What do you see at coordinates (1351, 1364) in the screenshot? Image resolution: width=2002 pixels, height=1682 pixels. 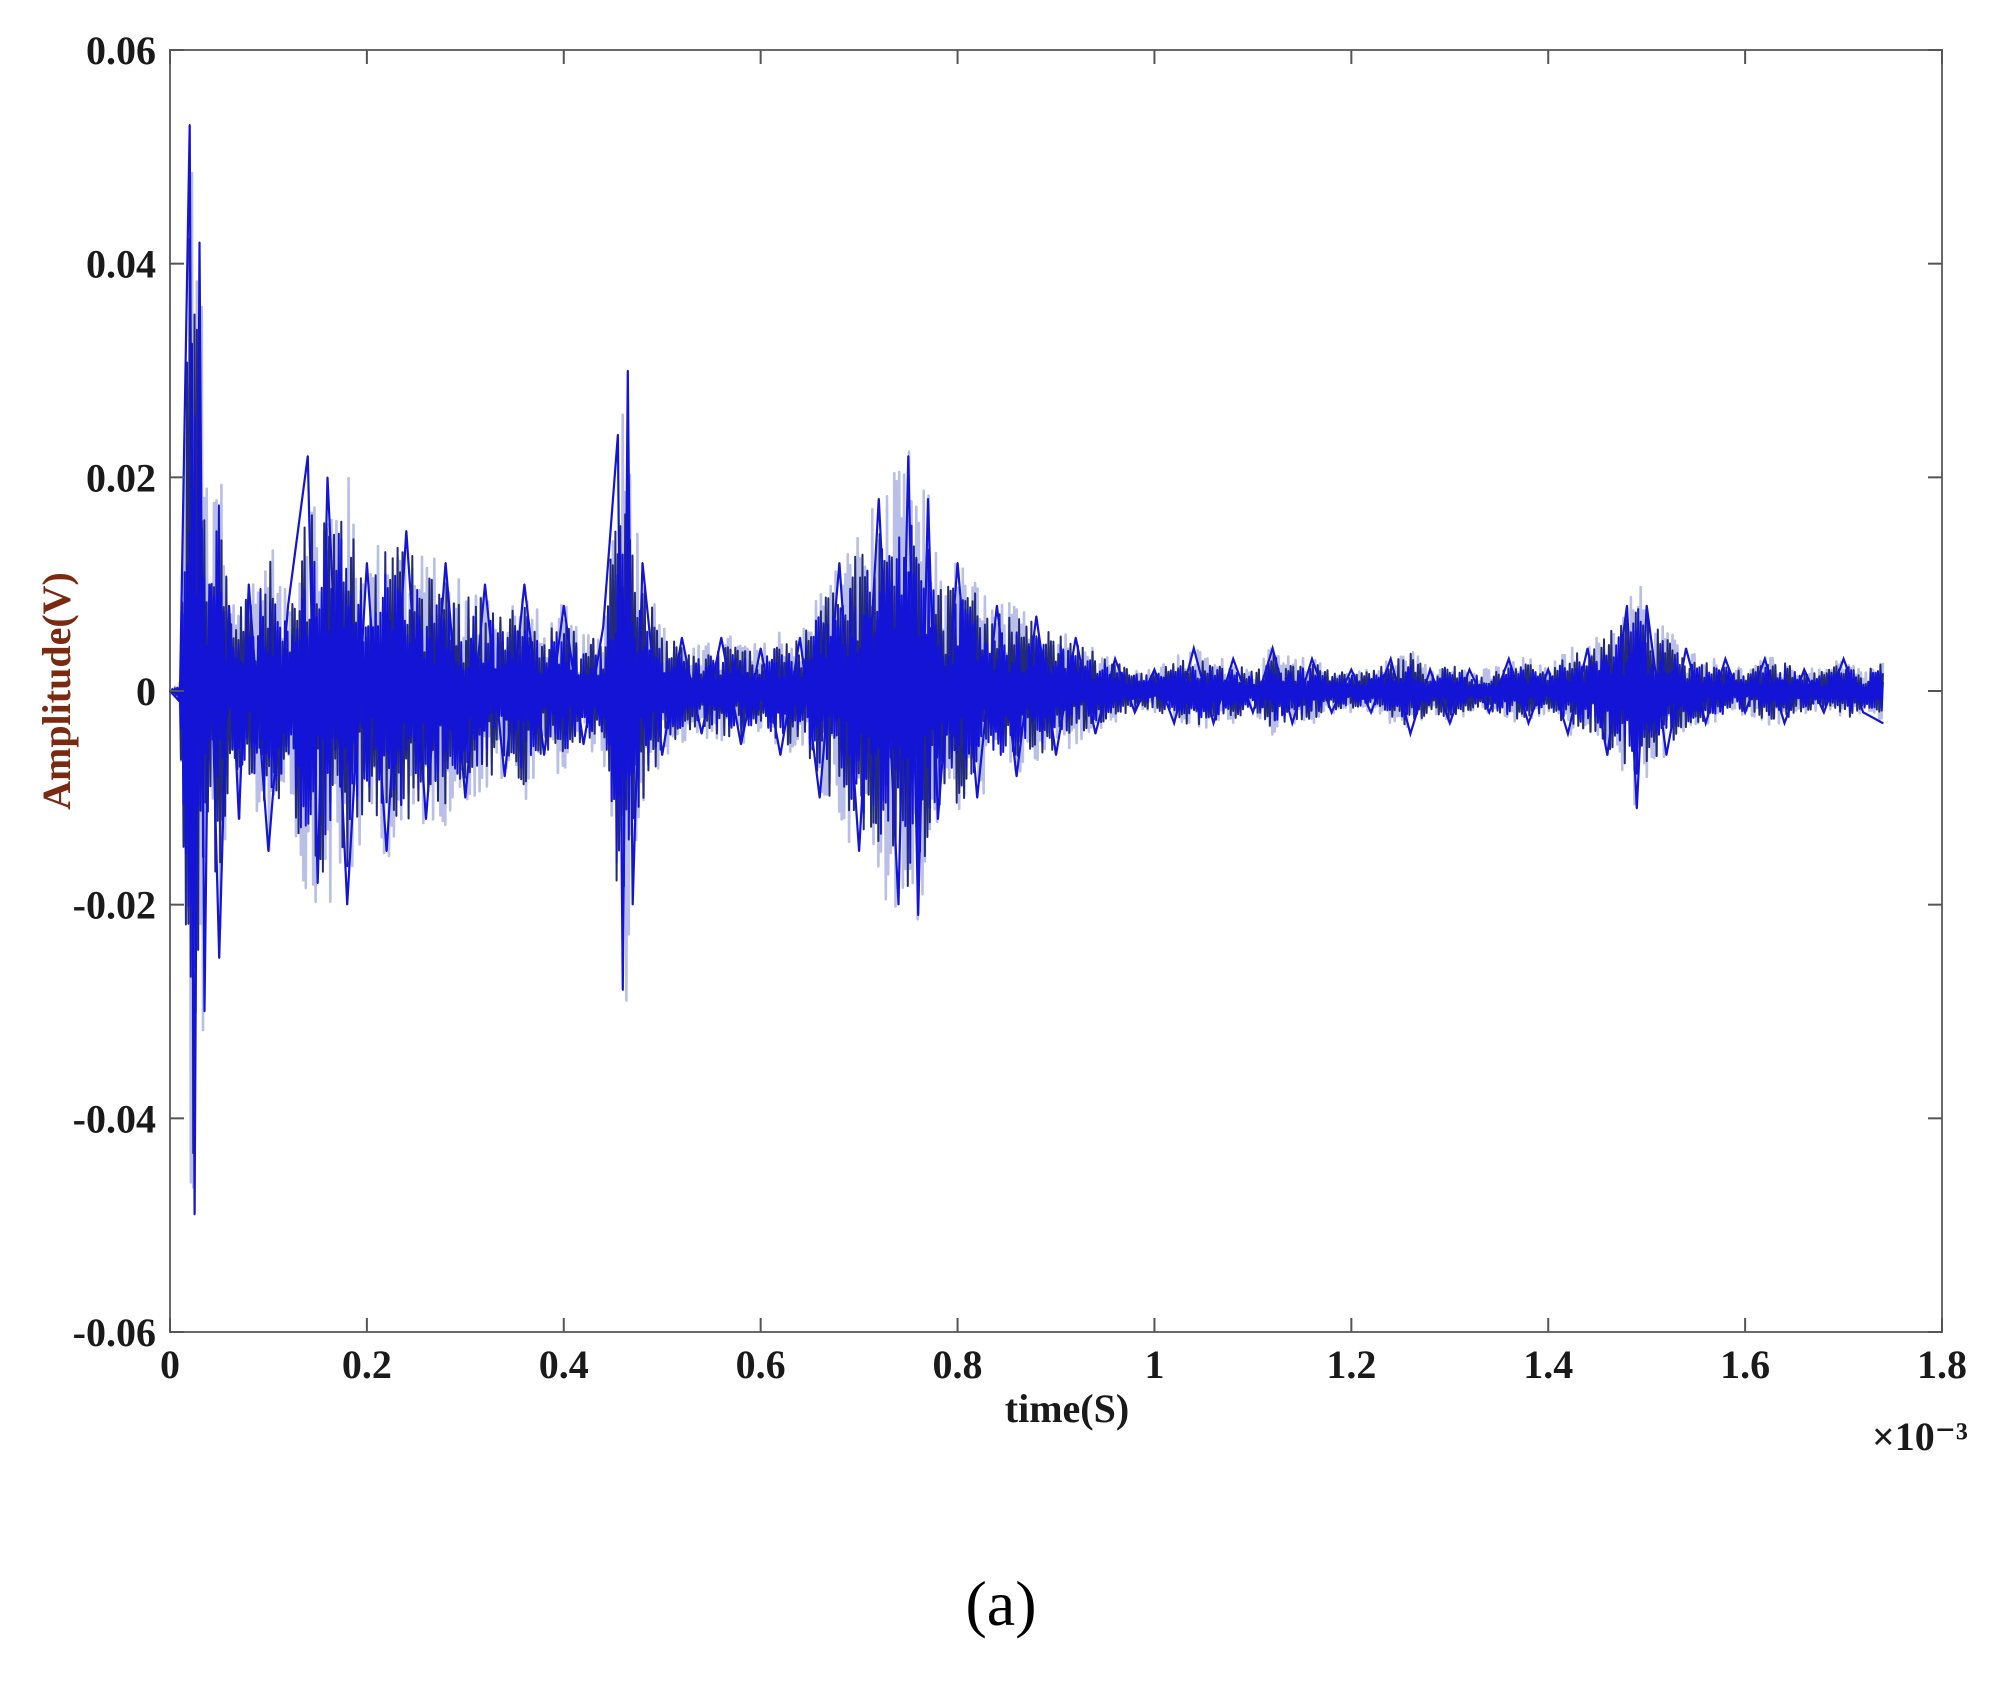 I see `x-tick-label: 1.2` at bounding box center [1351, 1364].